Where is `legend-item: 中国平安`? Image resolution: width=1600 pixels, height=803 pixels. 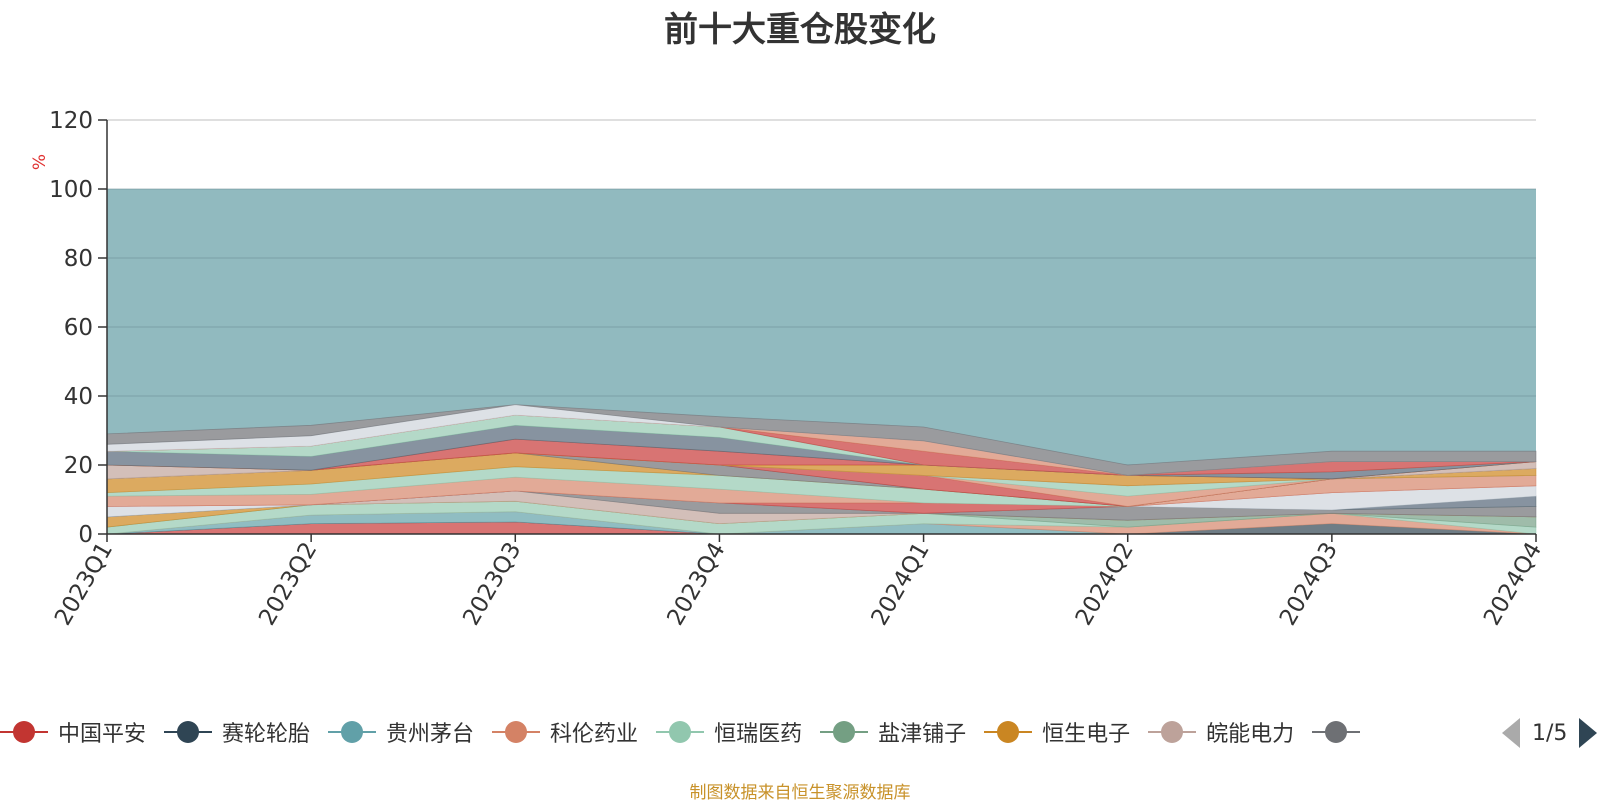 legend-item: 中国平安 is located at coordinates (73, 732).